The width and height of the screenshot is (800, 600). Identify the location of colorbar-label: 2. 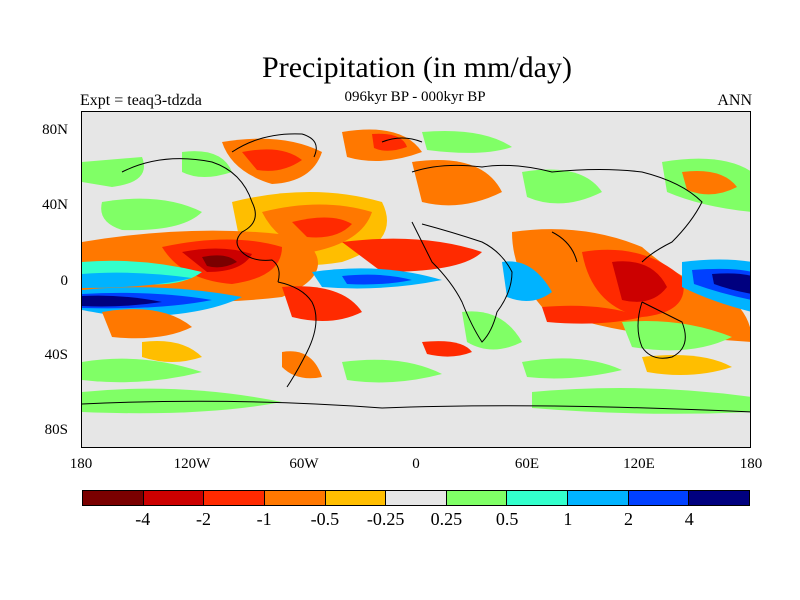
(629, 519).